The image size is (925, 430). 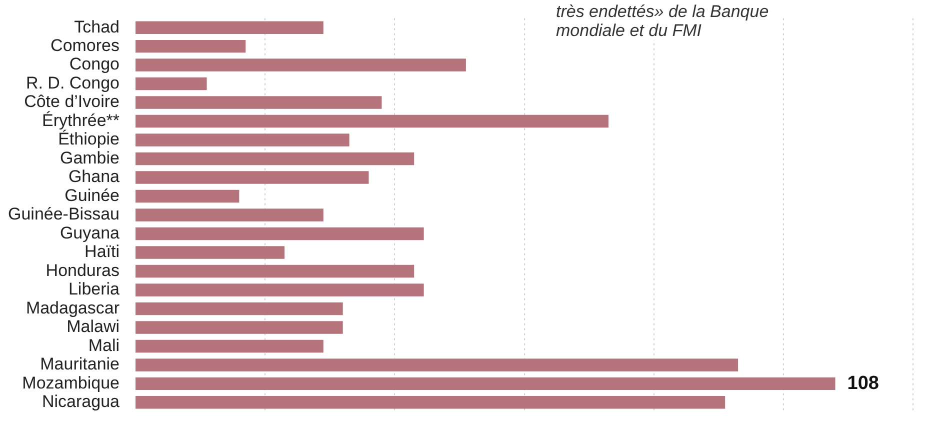 I want to click on y-tick-label: Nicaragua, so click(x=81, y=402).